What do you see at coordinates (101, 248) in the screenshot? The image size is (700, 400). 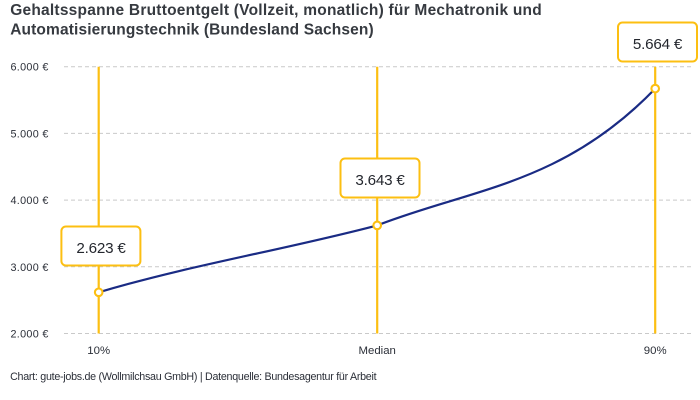 I see `svg-text: 2.623 €` at bounding box center [101, 248].